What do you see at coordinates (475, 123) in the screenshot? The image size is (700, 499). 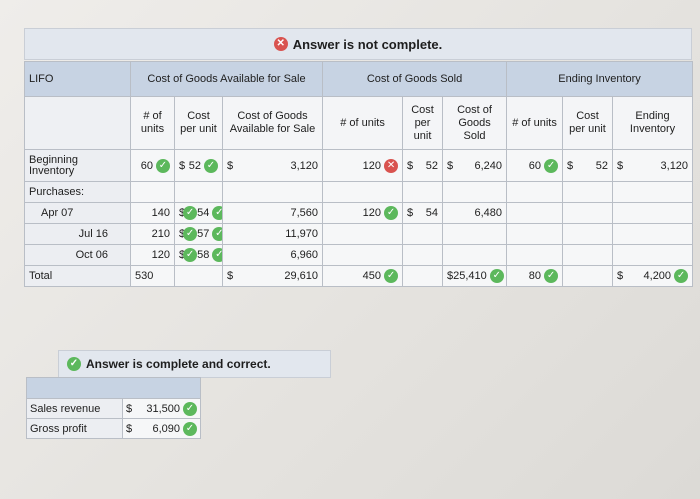 I see `col-cogs: Cost of Goods Sold` at bounding box center [475, 123].